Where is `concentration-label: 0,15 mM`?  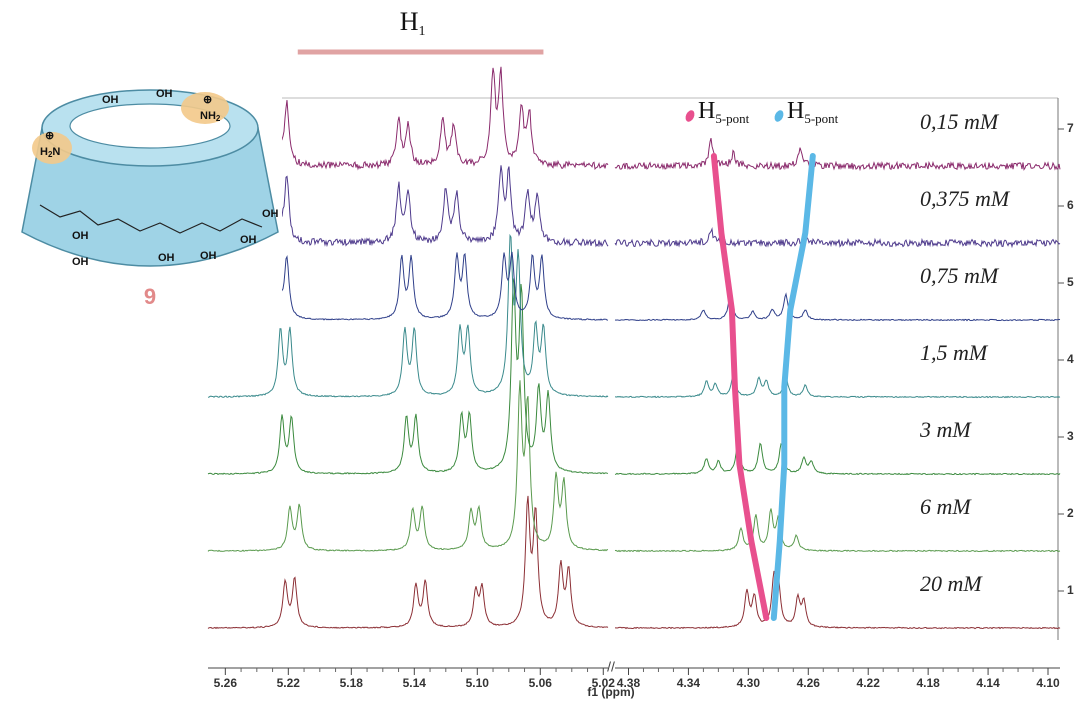
concentration-label: 0,15 mM is located at coordinates (960, 121).